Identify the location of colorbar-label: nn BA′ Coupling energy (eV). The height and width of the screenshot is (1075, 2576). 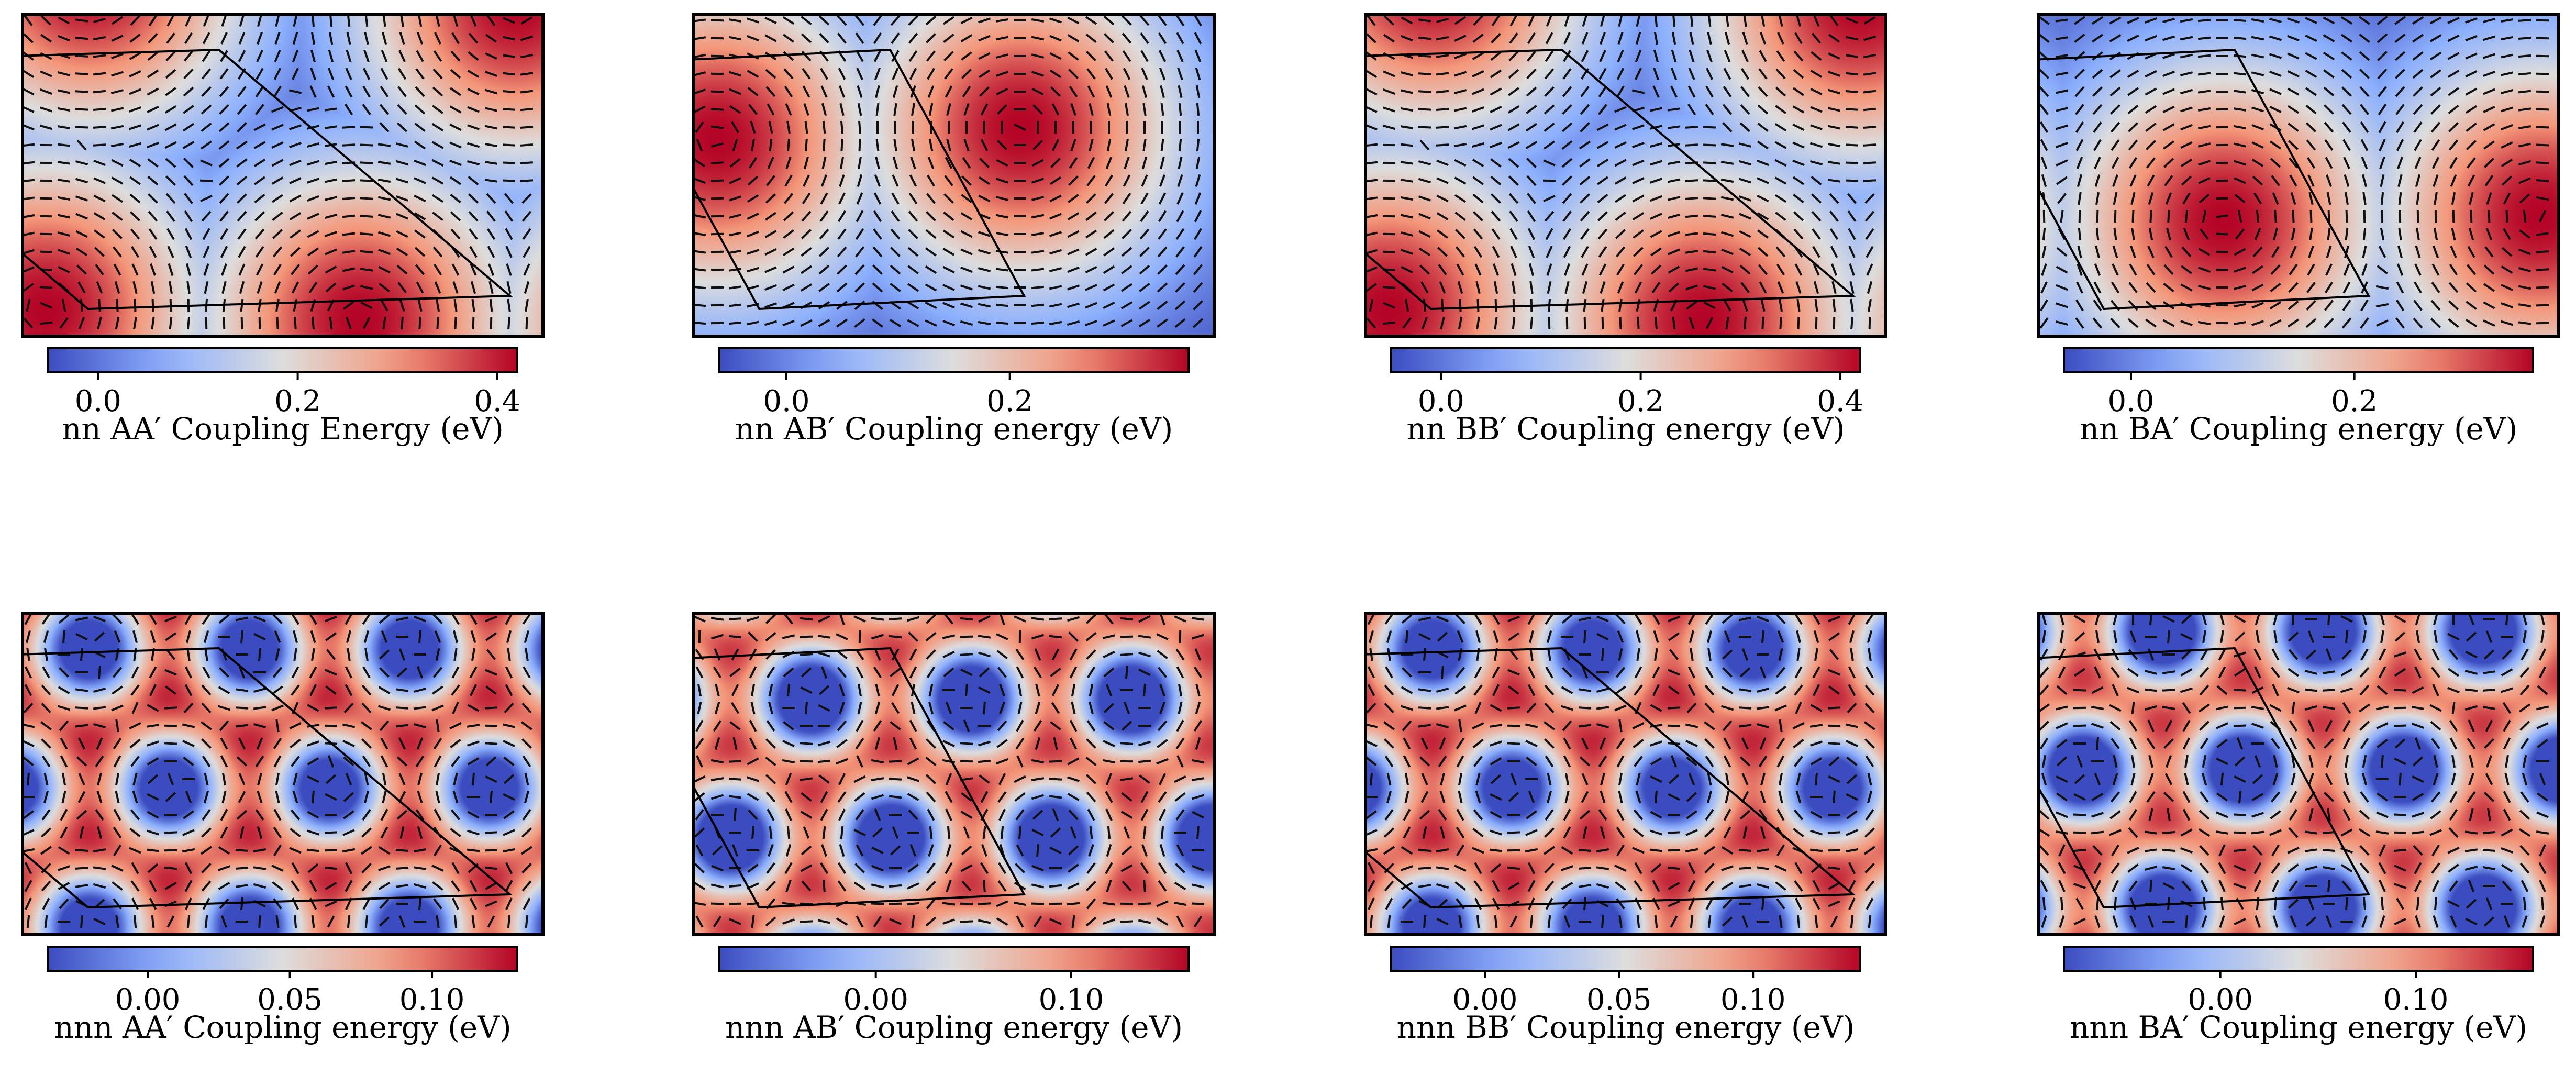
(2298, 429).